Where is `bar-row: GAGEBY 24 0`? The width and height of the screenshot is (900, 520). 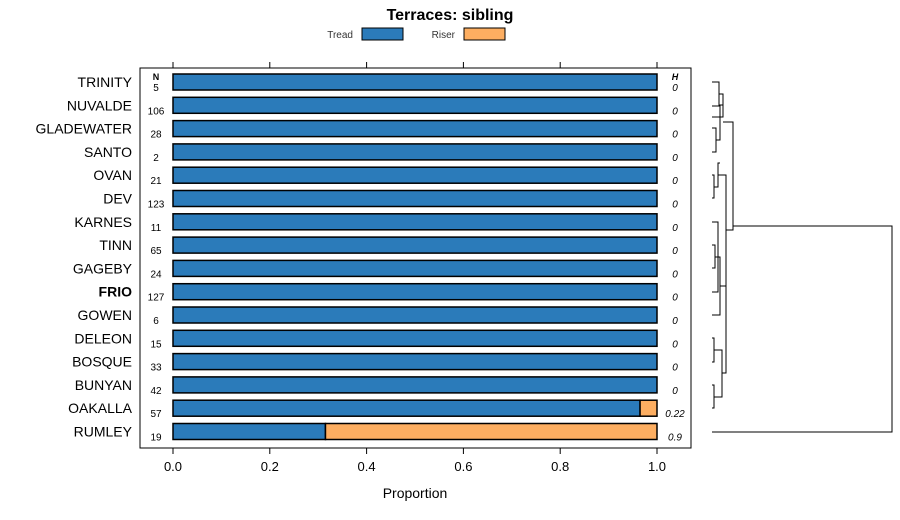
bar-row: GAGEBY 24 0 is located at coordinates (375, 269).